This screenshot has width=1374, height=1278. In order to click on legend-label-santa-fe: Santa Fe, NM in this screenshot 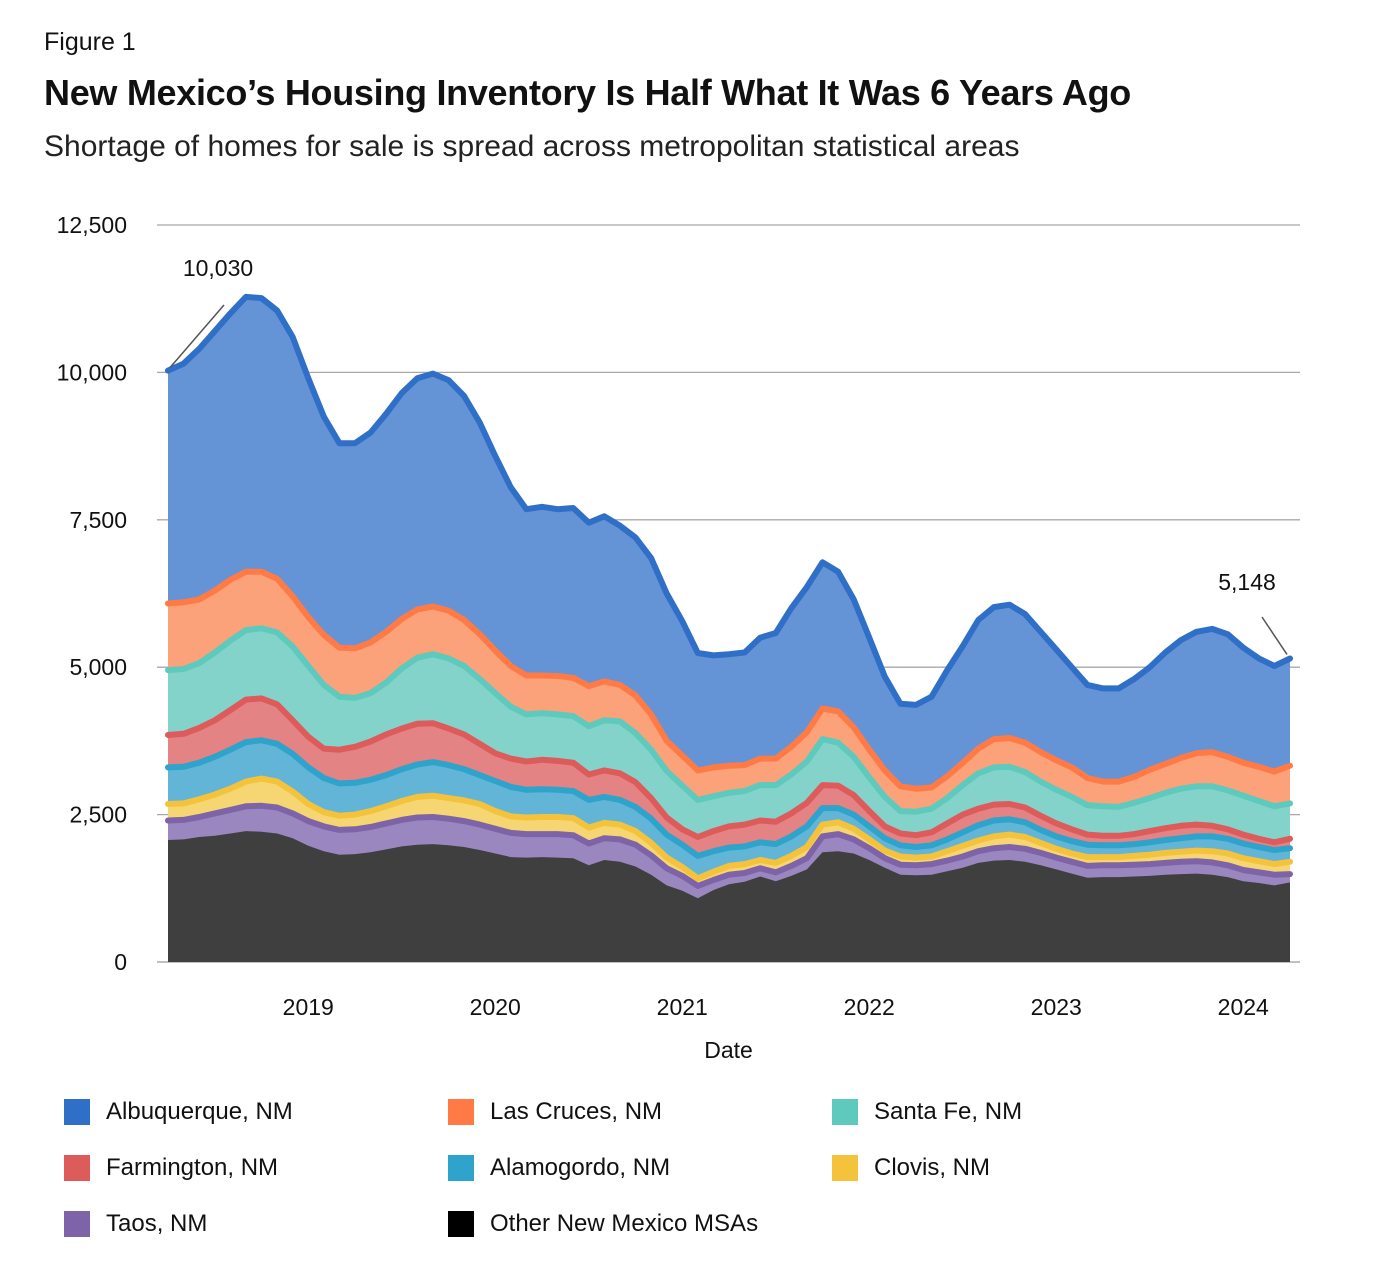, I will do `click(948, 1111)`.